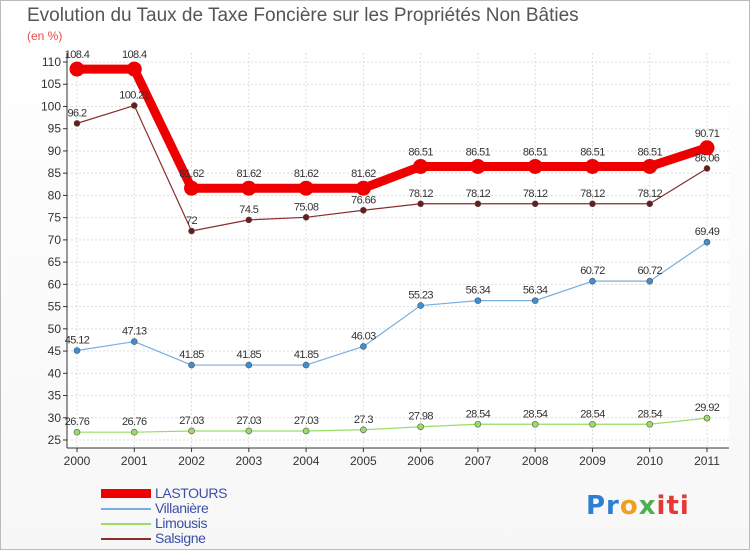 This screenshot has height=550, width=750. I want to click on y-tick-label: 45, so click(55, 351).